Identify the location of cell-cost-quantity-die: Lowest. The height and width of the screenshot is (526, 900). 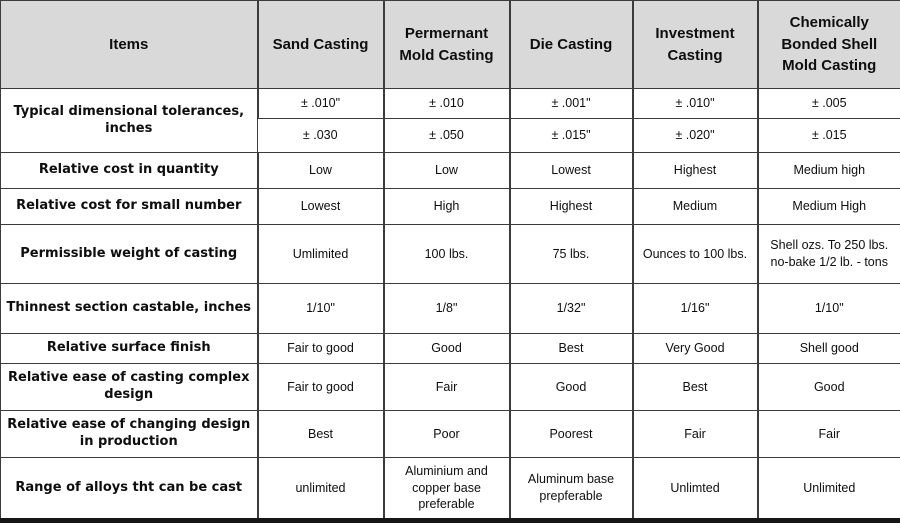
(570, 170).